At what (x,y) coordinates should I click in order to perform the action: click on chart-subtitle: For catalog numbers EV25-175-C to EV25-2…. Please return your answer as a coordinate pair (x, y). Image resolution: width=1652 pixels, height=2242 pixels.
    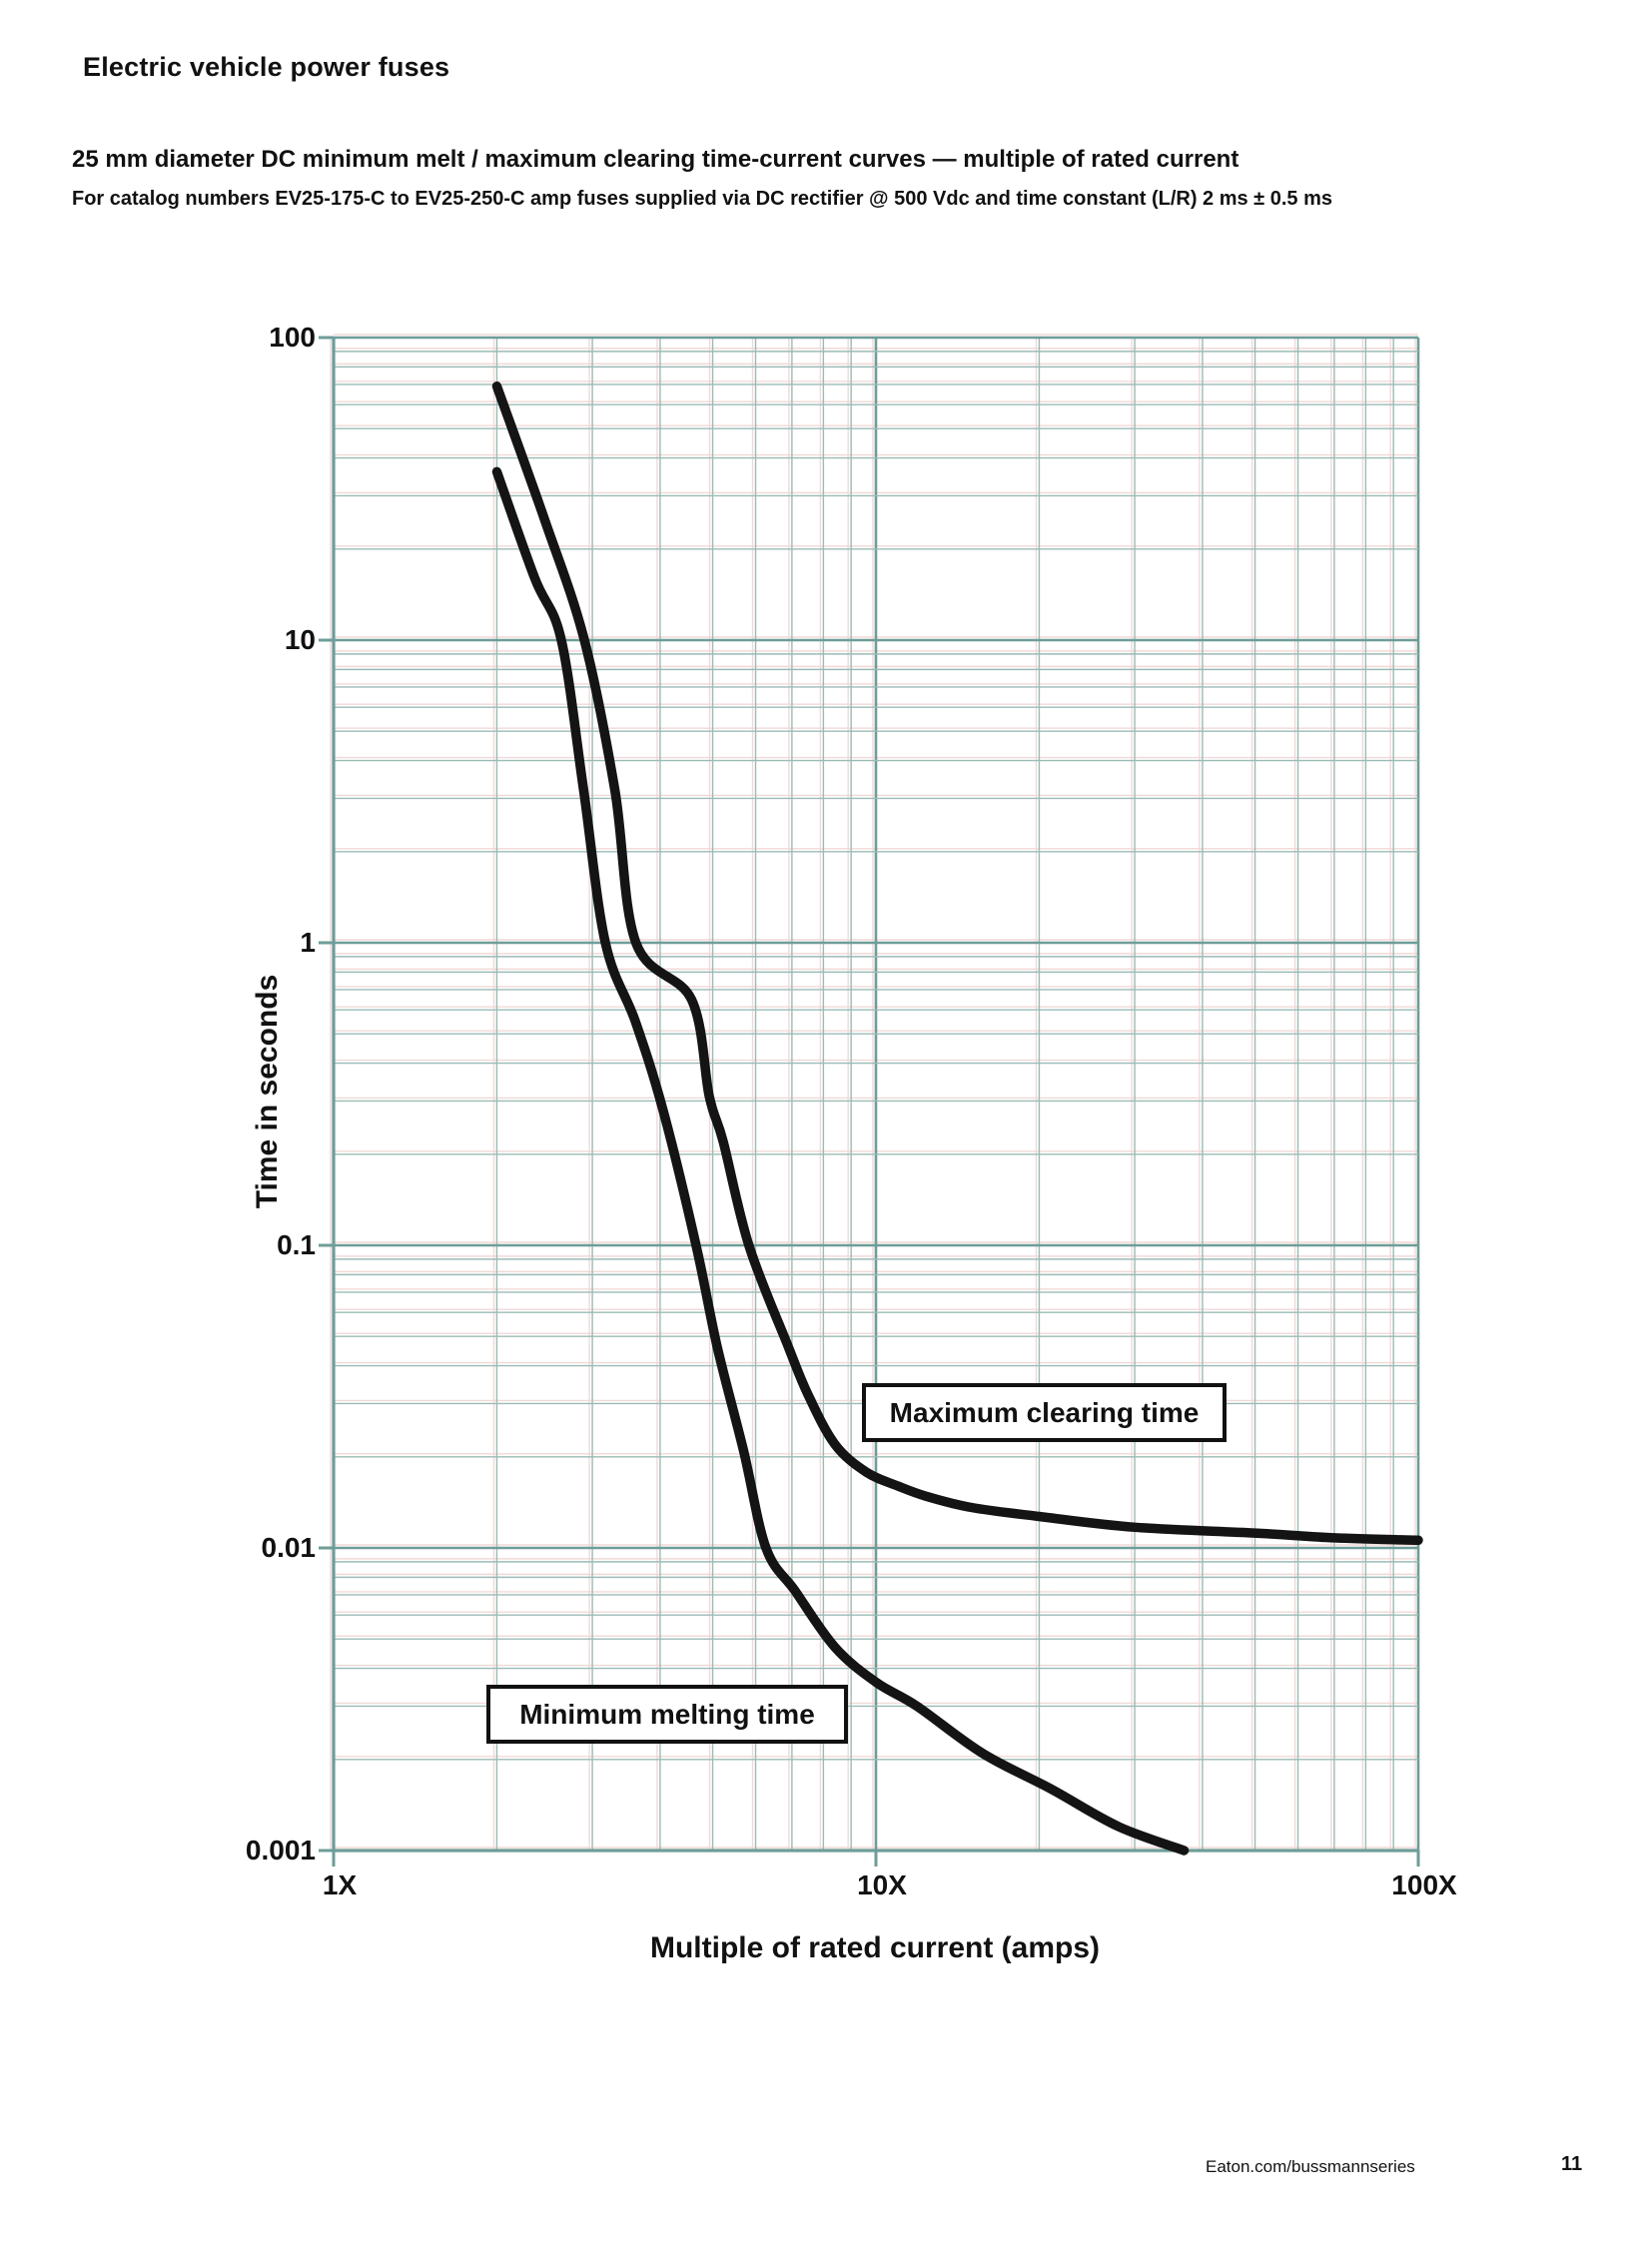
    Looking at the image, I should click on (702, 199).